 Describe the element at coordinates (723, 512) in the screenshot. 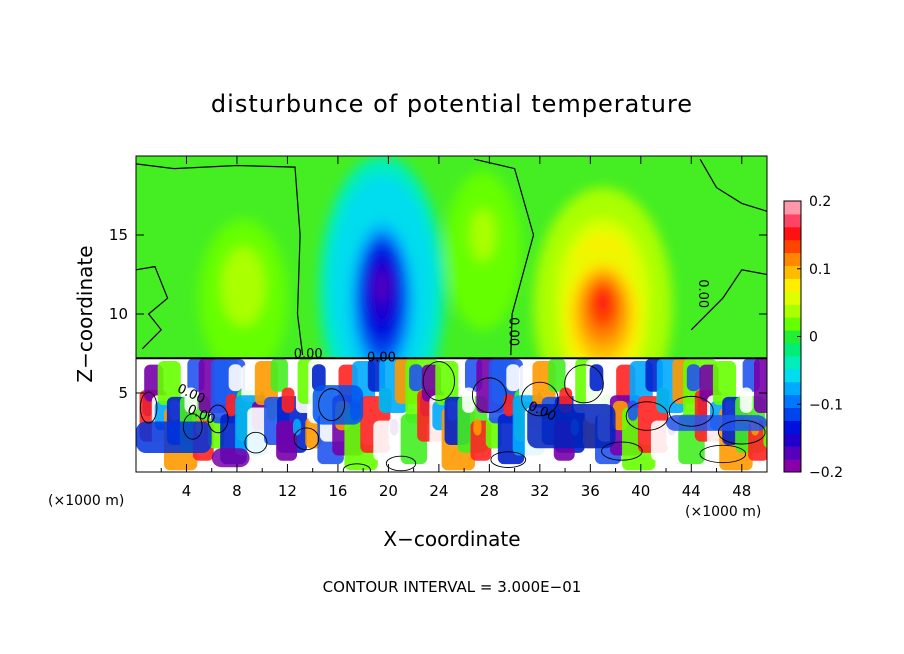

I see `x-unit-right: (×1000 m)` at that location.